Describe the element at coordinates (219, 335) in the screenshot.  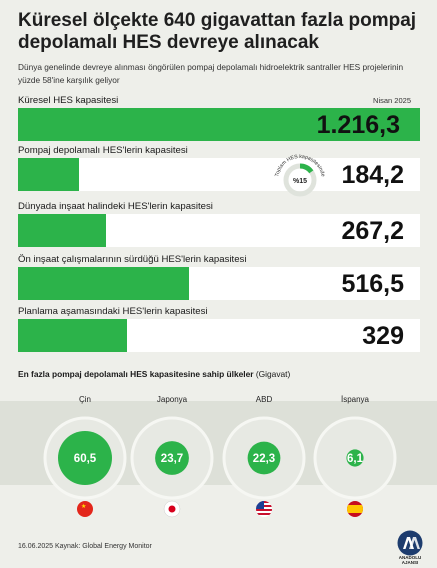
I see `bar-track: 329` at that location.